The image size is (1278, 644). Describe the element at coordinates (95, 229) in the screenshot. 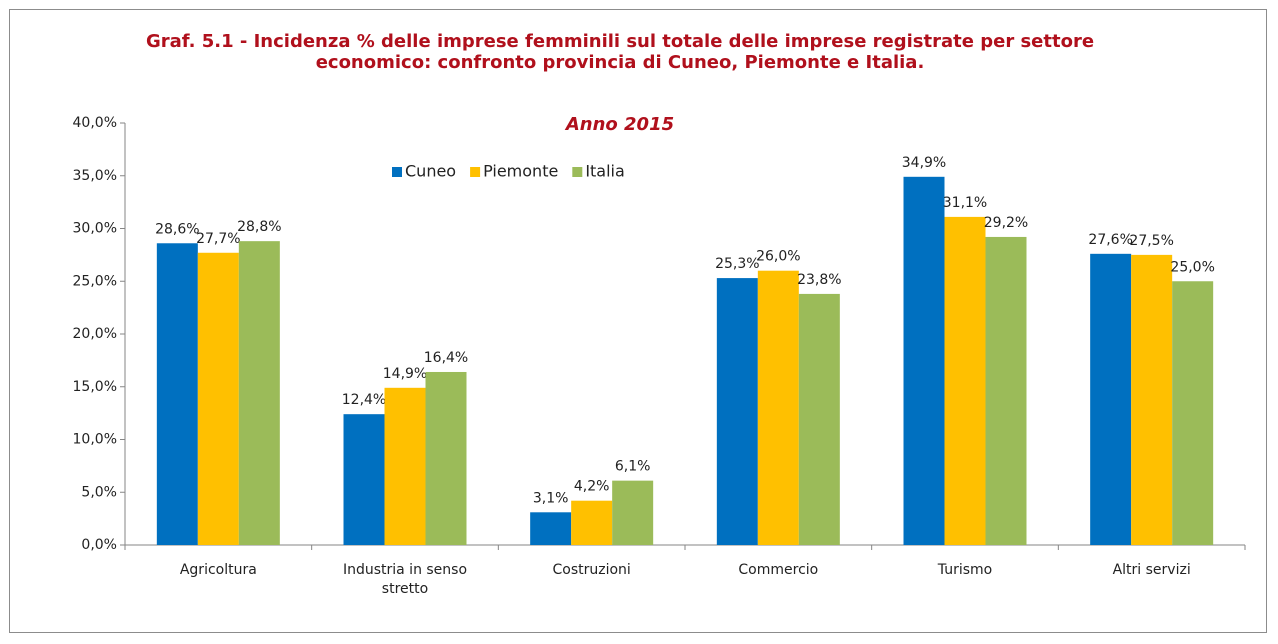

I see `y-tick-label: 30,0%` at that location.